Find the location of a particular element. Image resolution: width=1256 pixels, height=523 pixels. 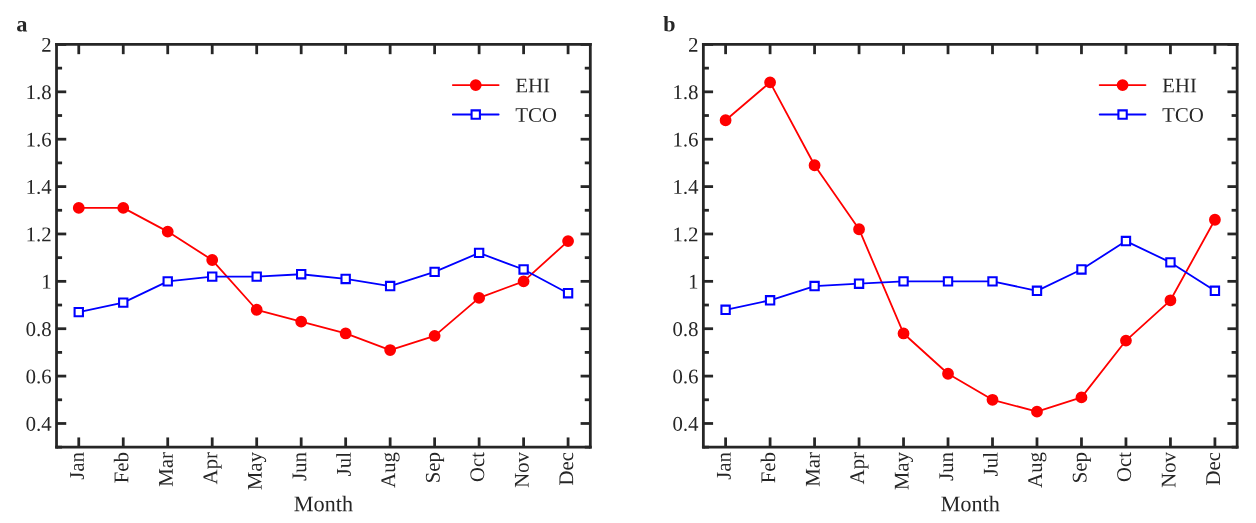

chart-title: a is located at coordinates (22, 26).